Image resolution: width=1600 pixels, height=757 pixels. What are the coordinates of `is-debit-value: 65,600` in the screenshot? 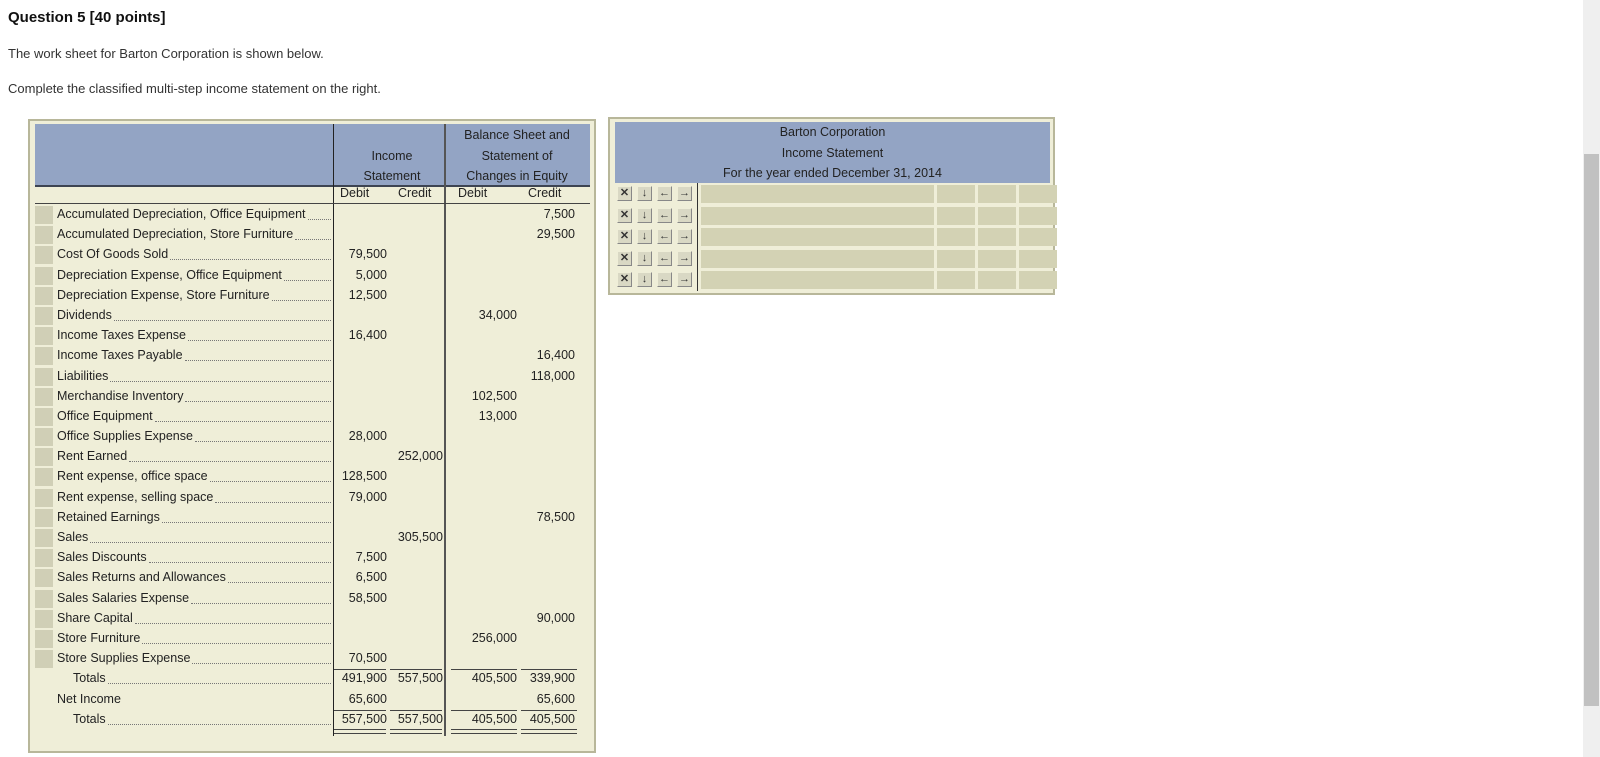 It's located at (367, 698).